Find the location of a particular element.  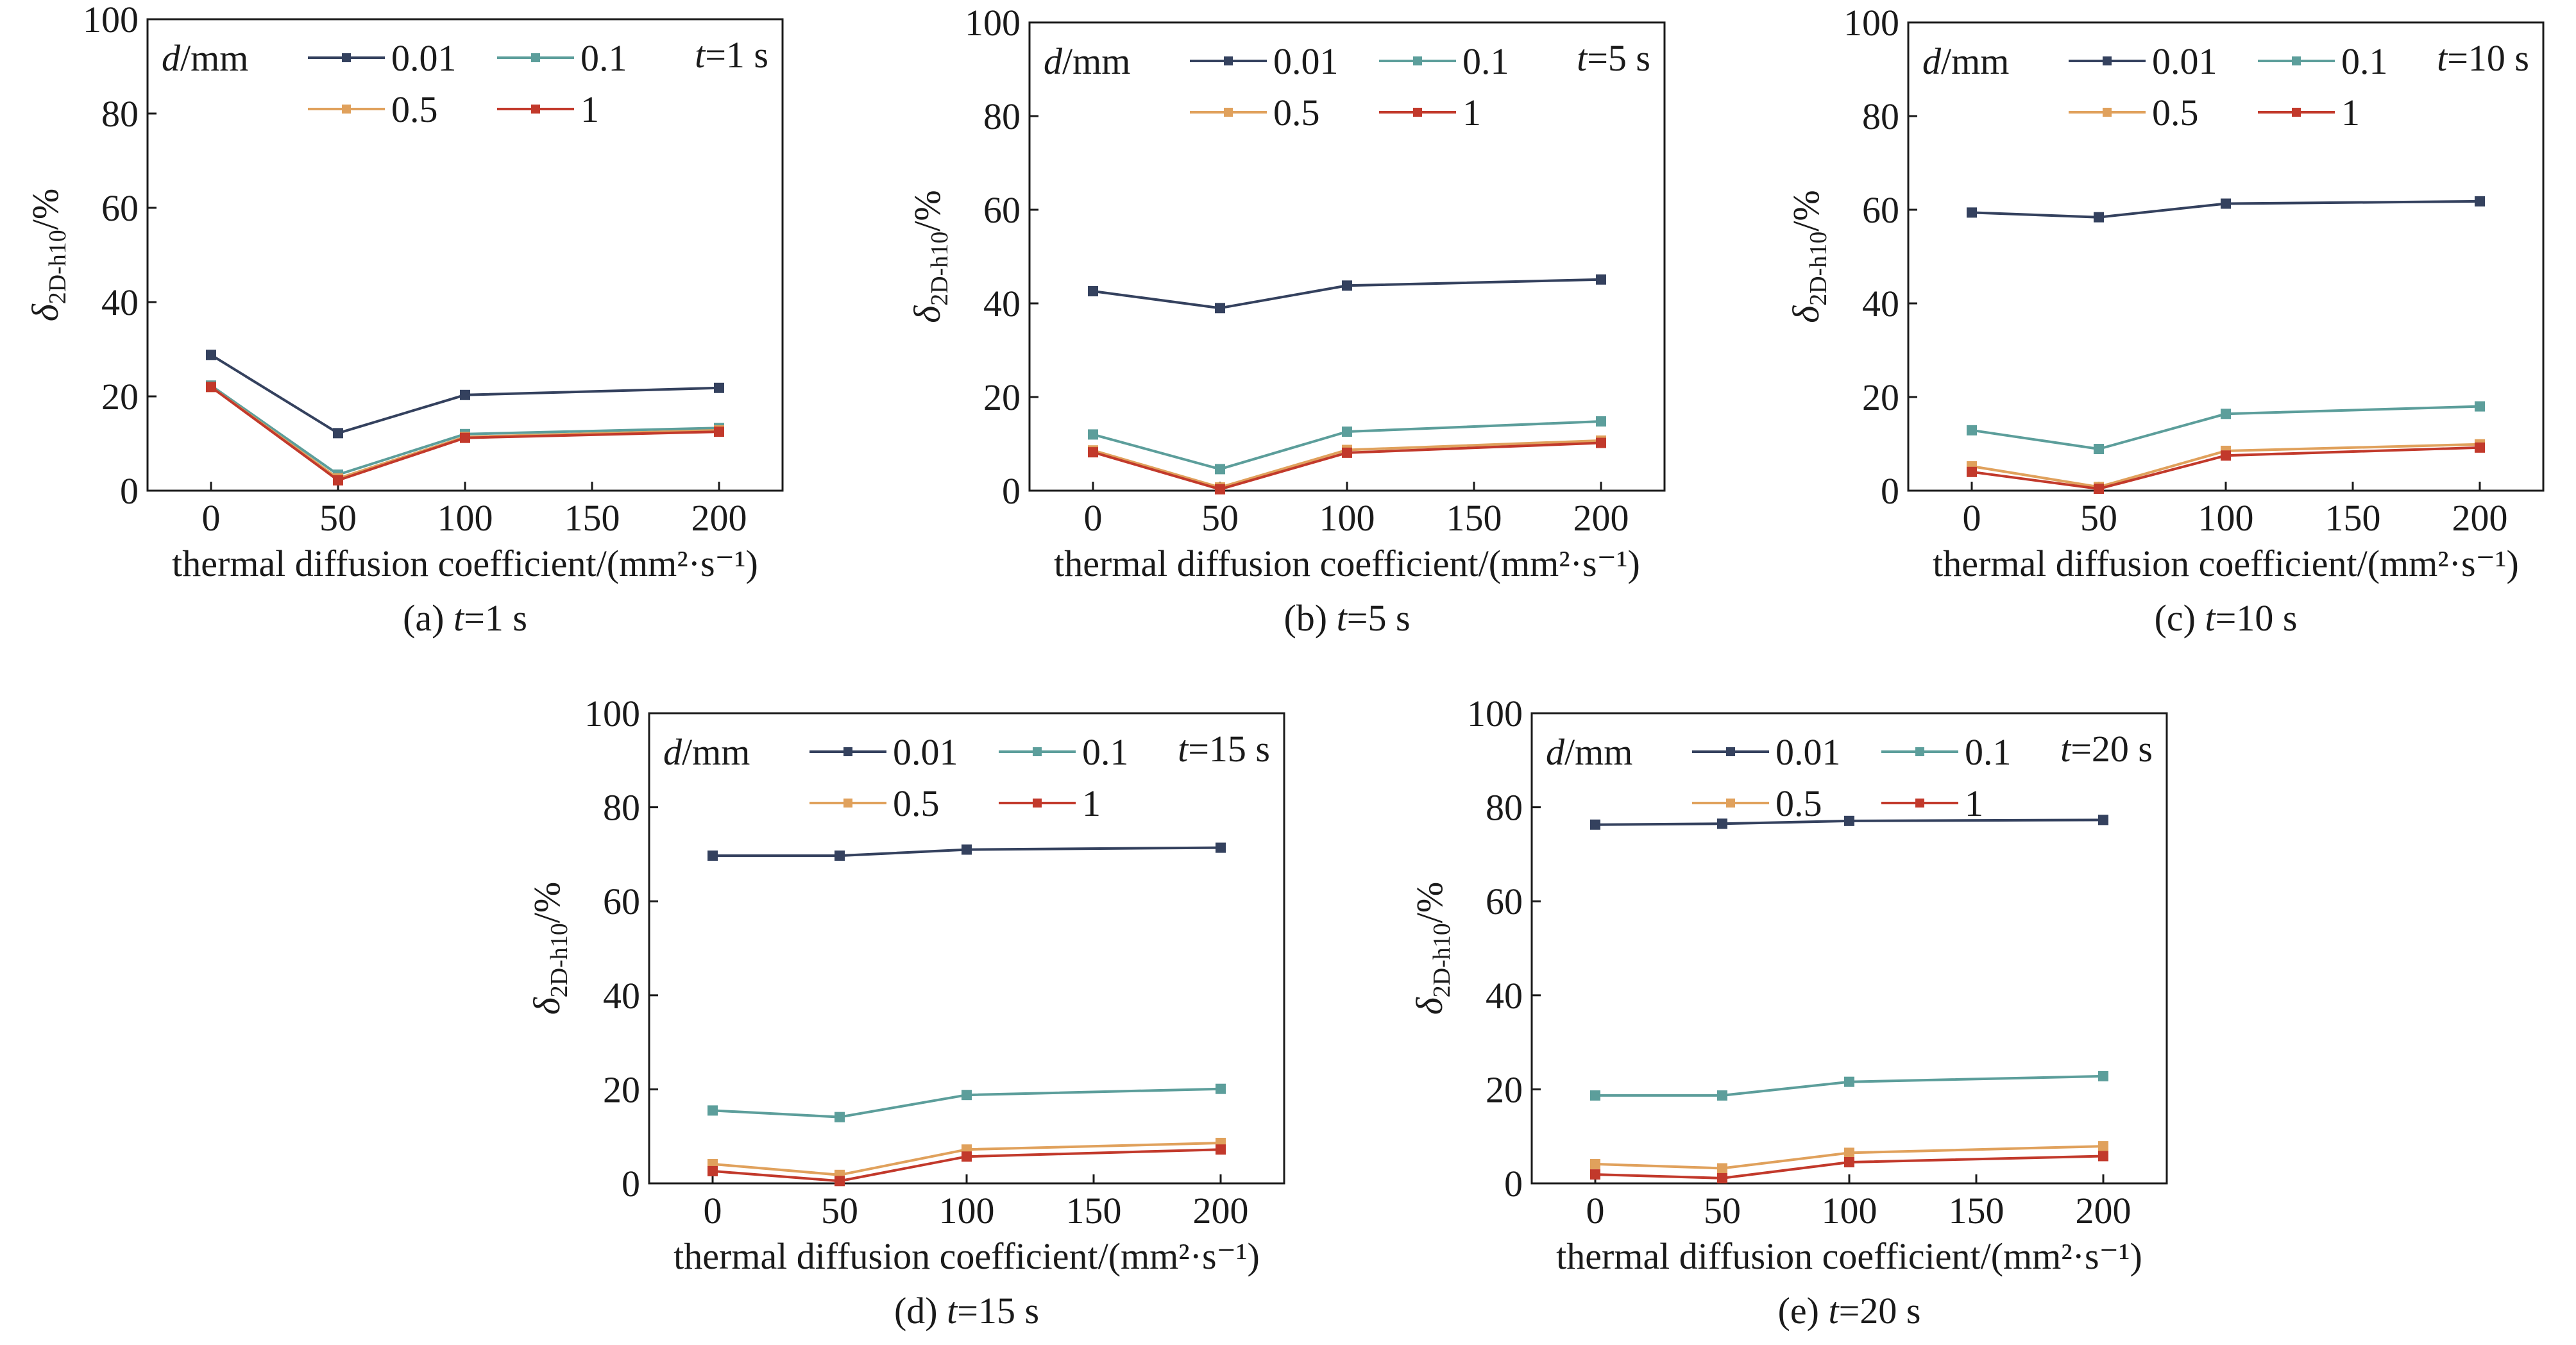

legend-title-unit: /mm is located at coordinates (1975, 61).